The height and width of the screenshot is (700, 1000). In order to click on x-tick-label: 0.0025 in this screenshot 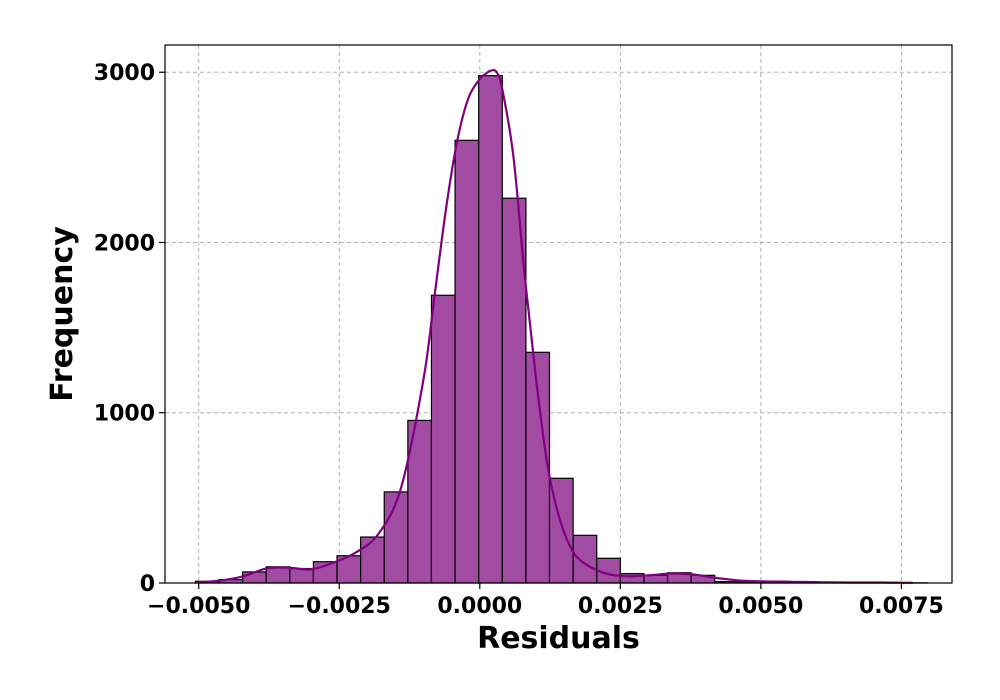, I will do `click(620, 606)`.